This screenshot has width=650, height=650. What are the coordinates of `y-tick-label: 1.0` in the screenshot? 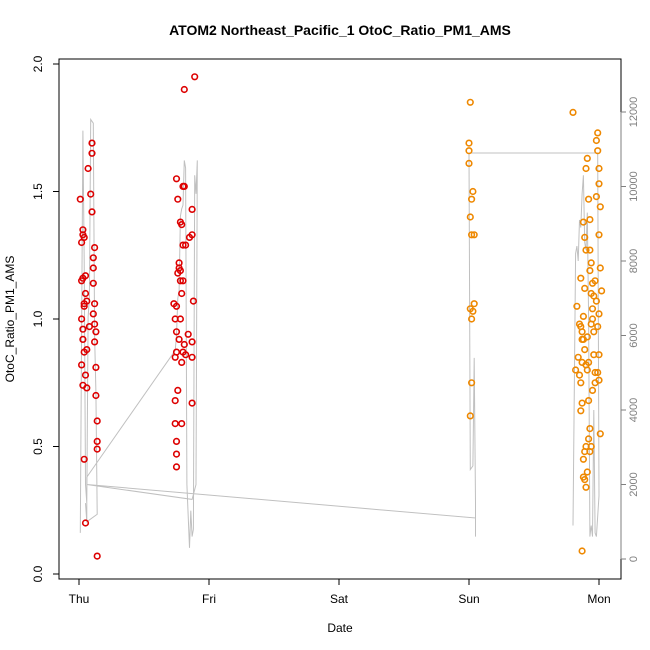 It's located at (38, 318).